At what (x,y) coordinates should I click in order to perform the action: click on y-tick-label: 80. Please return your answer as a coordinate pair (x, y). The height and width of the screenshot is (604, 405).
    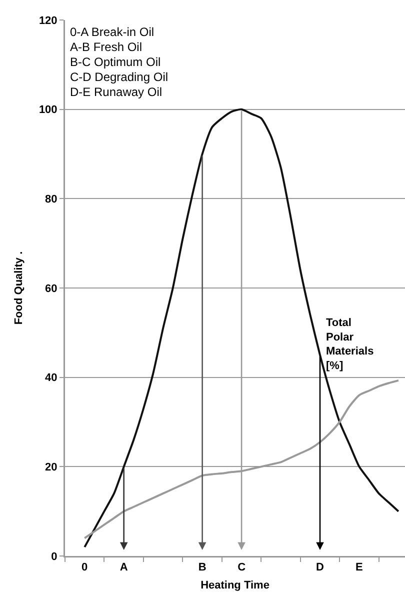
    Looking at the image, I should click on (51, 200).